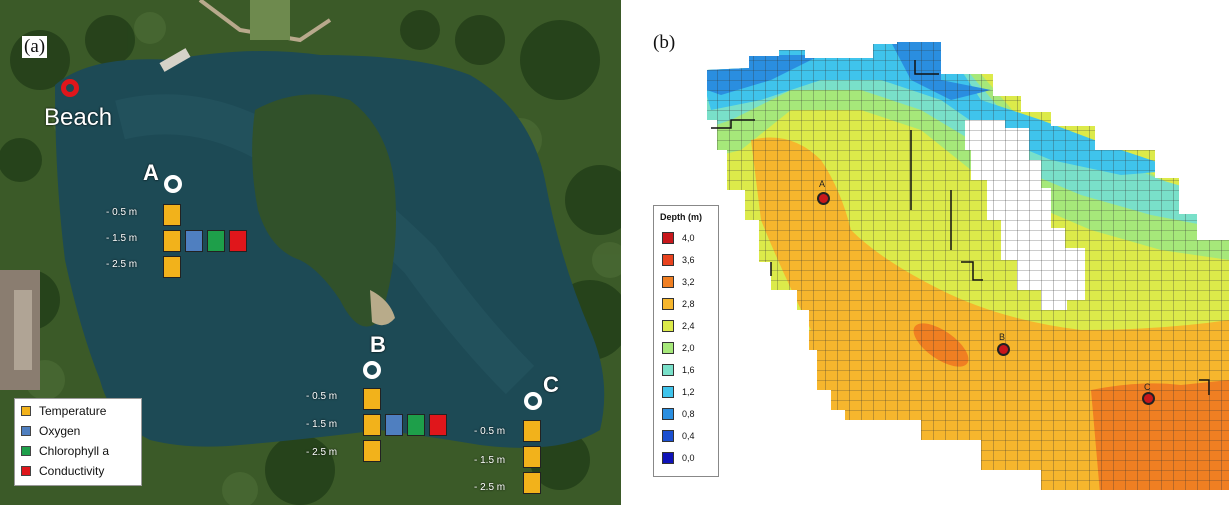 This screenshot has height=505, width=1229. What do you see at coordinates (678, 414) in the screenshot?
I see `depth-legend-item: 0,8` at bounding box center [678, 414].